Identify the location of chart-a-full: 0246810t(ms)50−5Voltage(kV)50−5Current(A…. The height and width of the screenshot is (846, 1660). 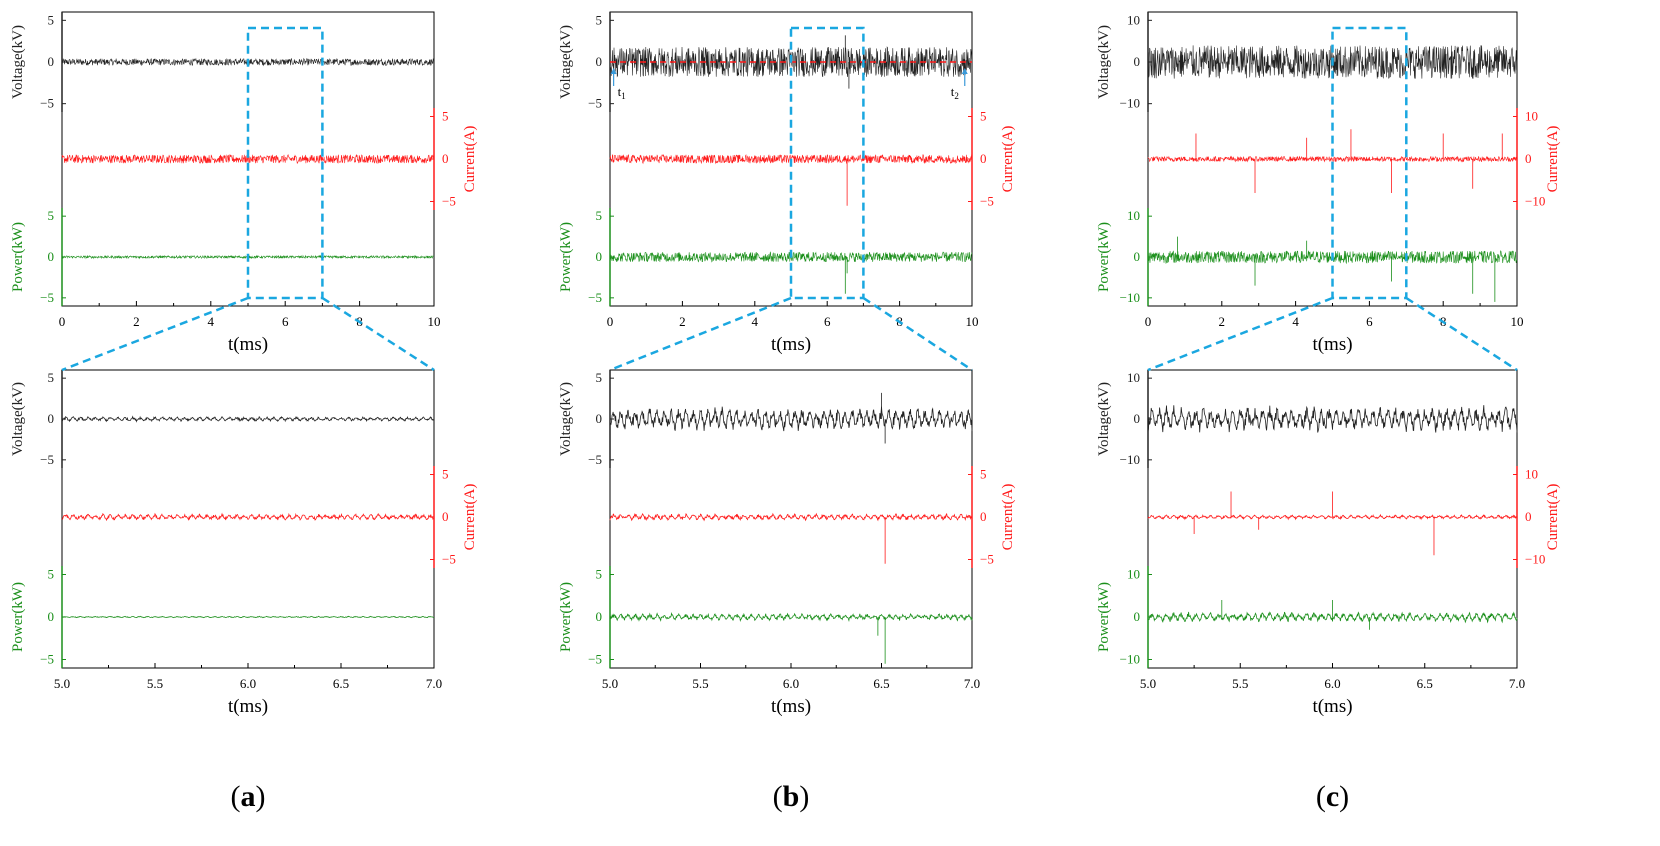
(244, 183).